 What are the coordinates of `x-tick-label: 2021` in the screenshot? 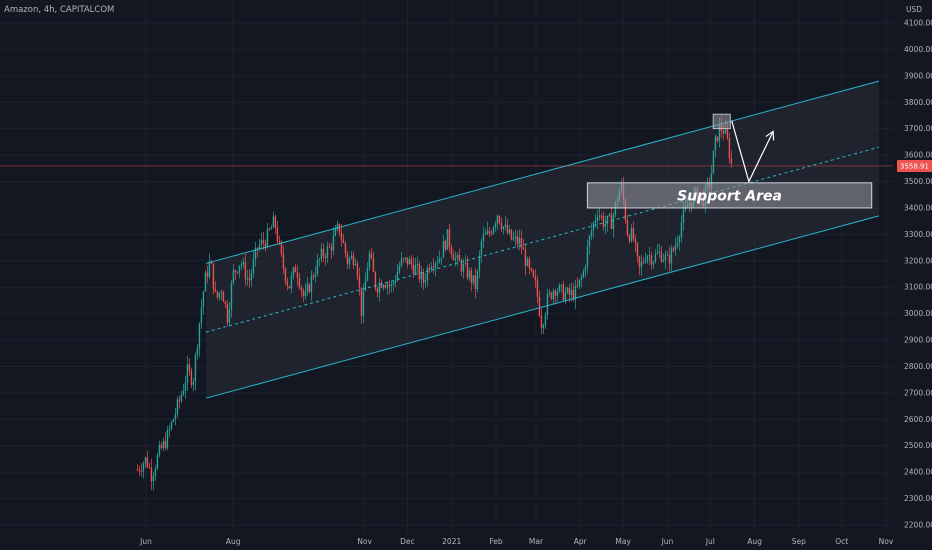 It's located at (451, 541).